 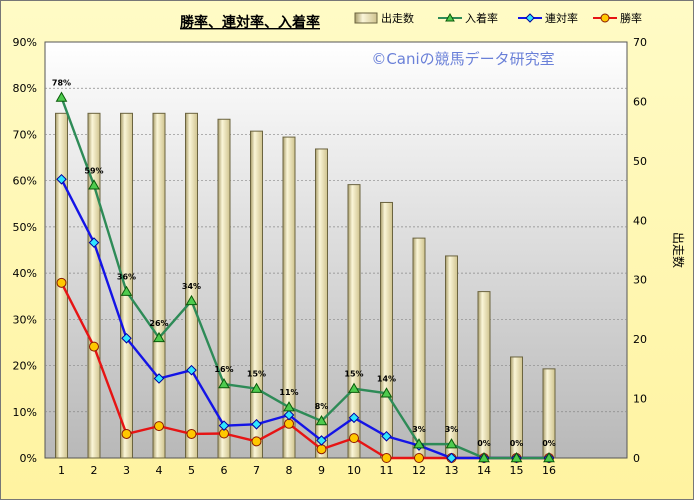 What do you see at coordinates (640, 101) in the screenshot?
I see `right-axis-tick-label: 60` at bounding box center [640, 101].